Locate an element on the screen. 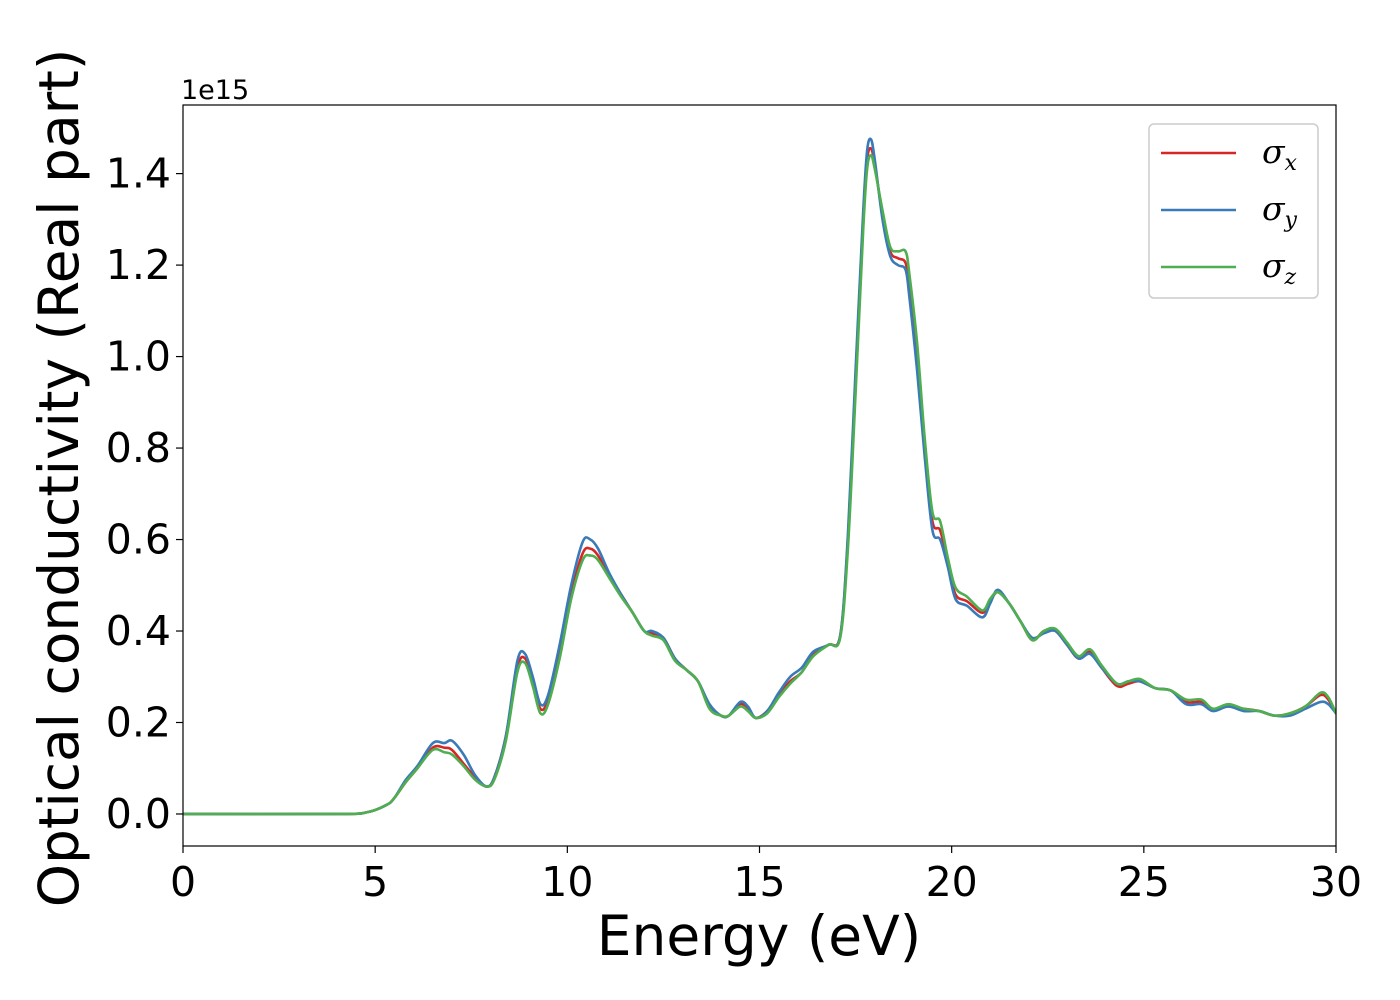 This screenshot has height=1000, width=1400. y-axis-label: Optical conductivity (Real part) is located at coordinates (59, 478).